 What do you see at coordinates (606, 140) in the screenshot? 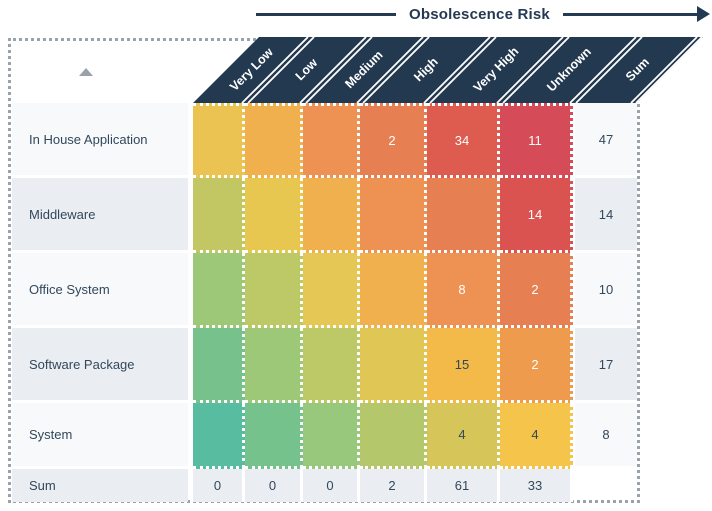
I see `row-sum-cell: 47` at bounding box center [606, 140].